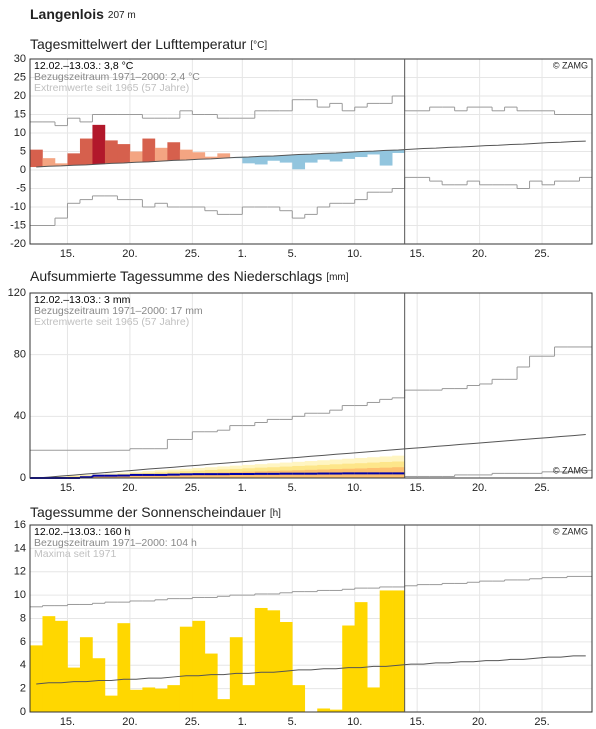 The width and height of the screenshot is (596, 729). I want to click on chart-unit: [°C], so click(258, 45).